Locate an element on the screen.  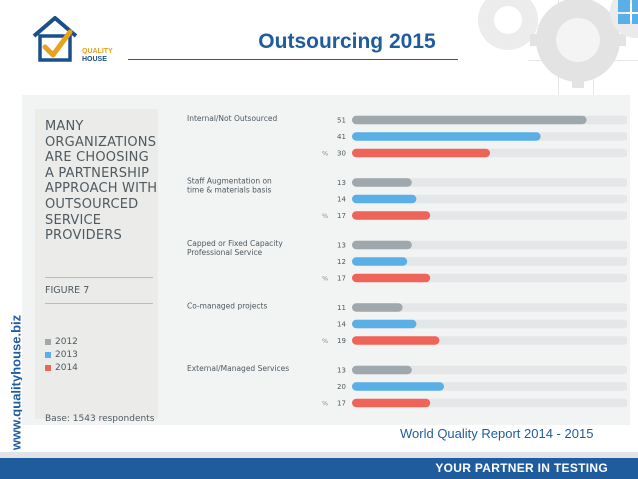
title-rule is located at coordinates (293, 59).